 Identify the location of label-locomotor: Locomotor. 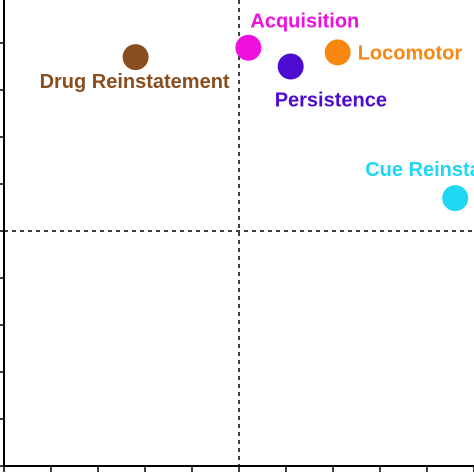
(410, 53).